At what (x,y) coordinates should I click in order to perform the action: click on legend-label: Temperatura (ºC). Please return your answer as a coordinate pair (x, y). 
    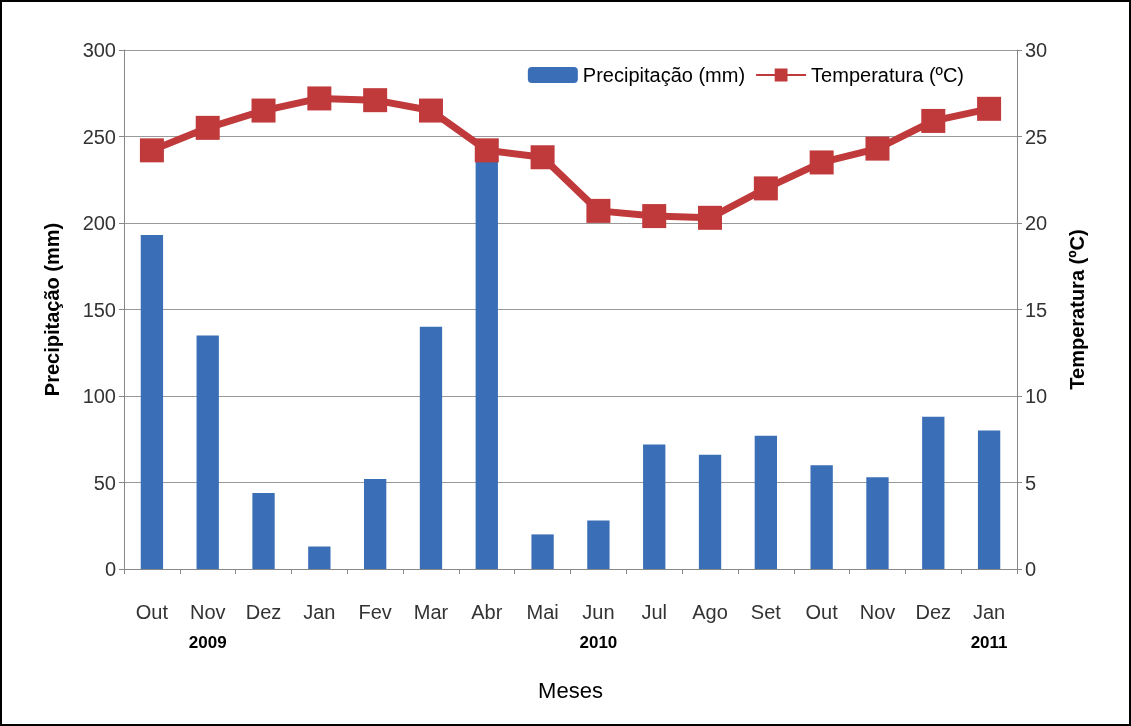
    Looking at the image, I should click on (888, 75).